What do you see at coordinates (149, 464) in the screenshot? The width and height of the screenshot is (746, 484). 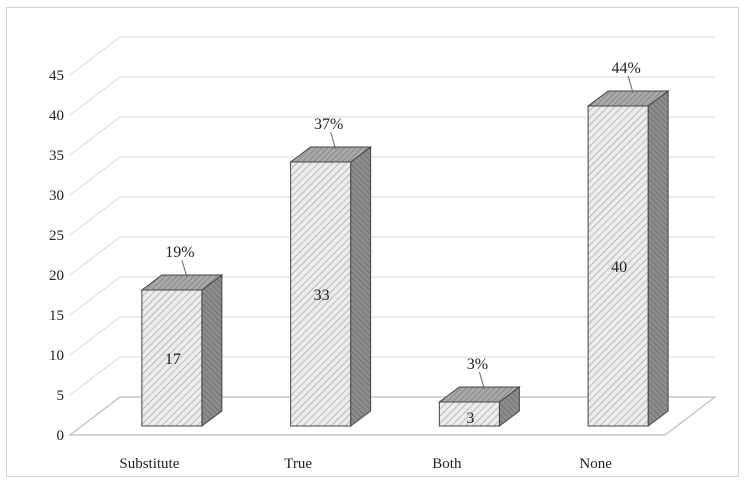 I see `x-category-label: Substitute` at bounding box center [149, 464].